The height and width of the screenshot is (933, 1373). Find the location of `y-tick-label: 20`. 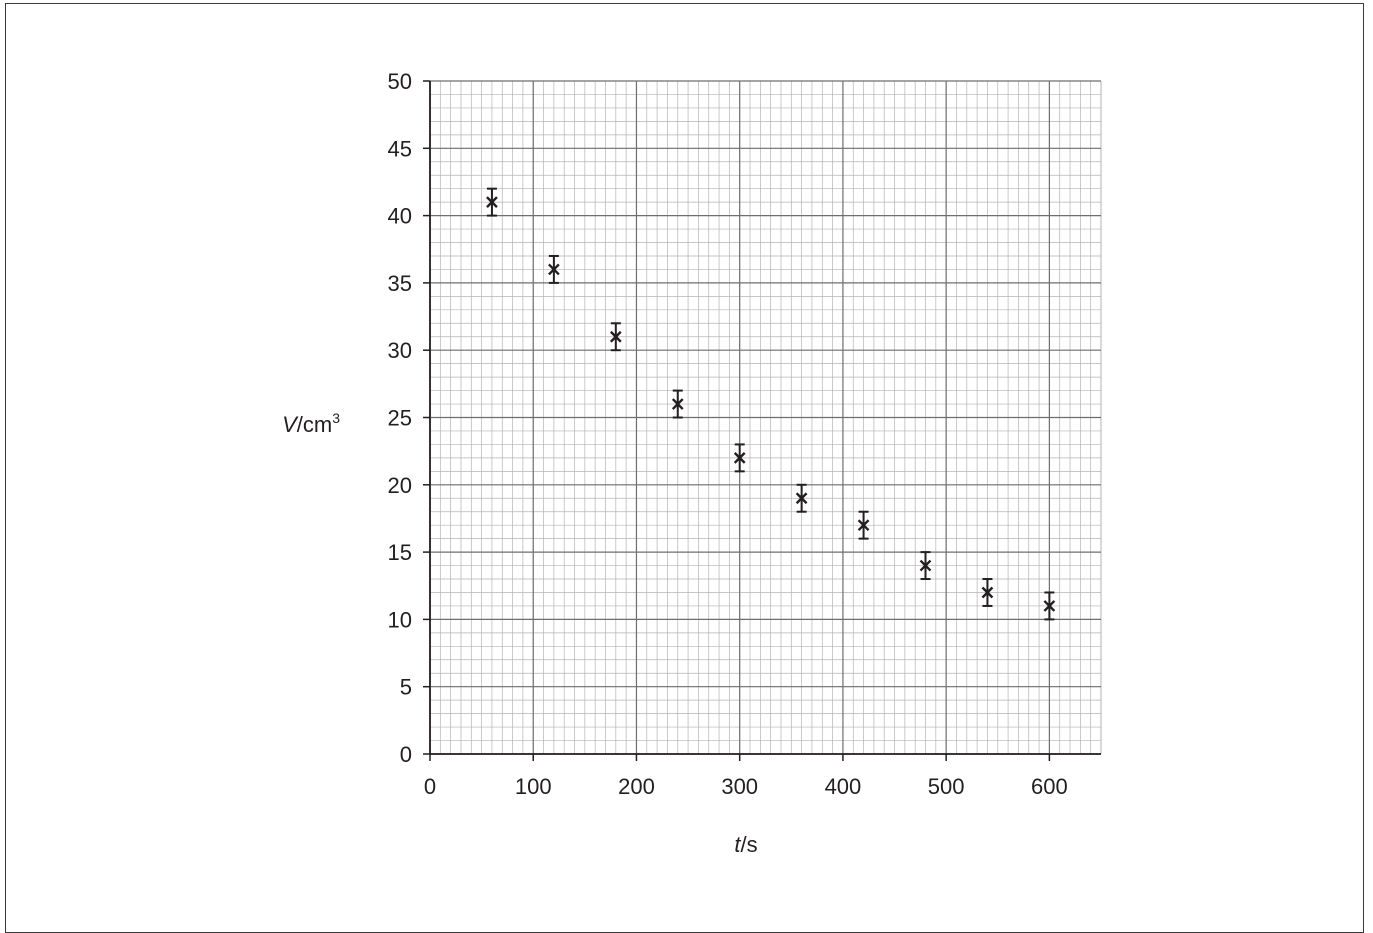

y-tick-label: 20 is located at coordinates (400, 485).